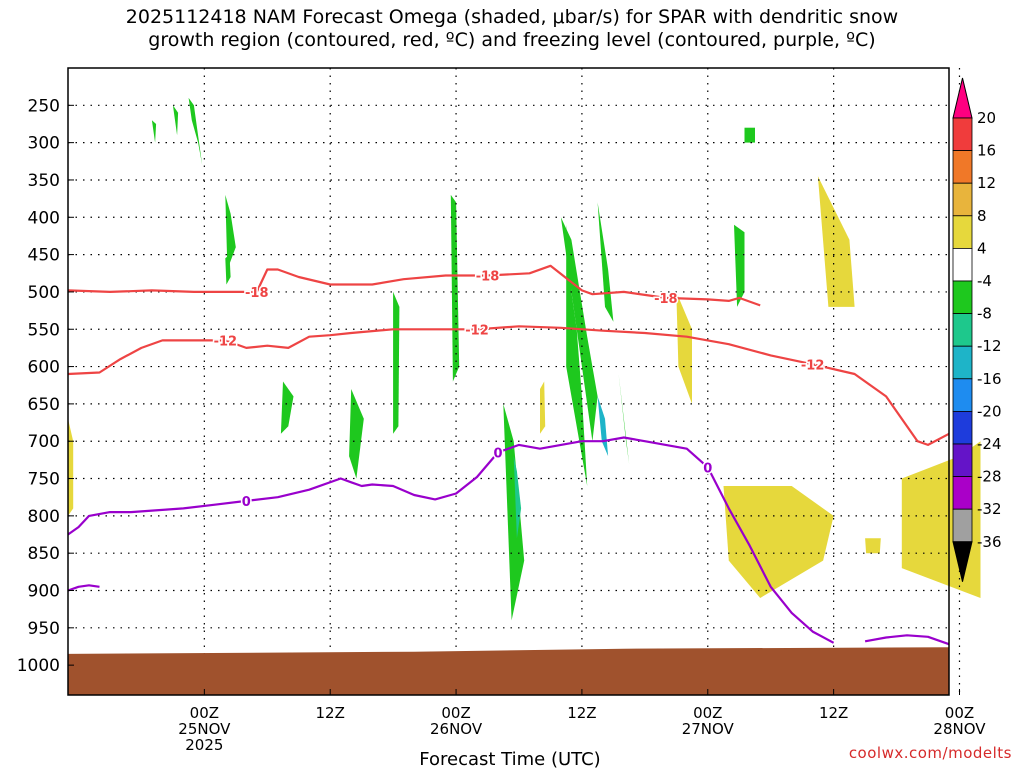 The width and height of the screenshot is (1024, 768). Describe the element at coordinates (509, 758) in the screenshot. I see `x-axis-label: Forecast Time (UTC)` at that location.